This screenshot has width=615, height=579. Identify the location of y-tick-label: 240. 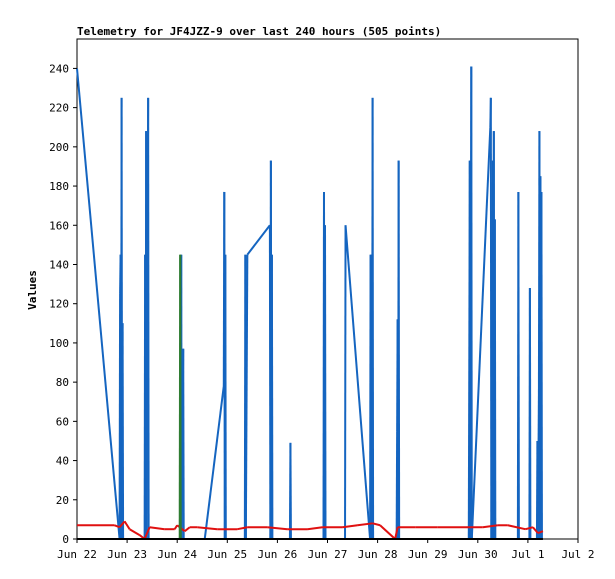
(59, 68).